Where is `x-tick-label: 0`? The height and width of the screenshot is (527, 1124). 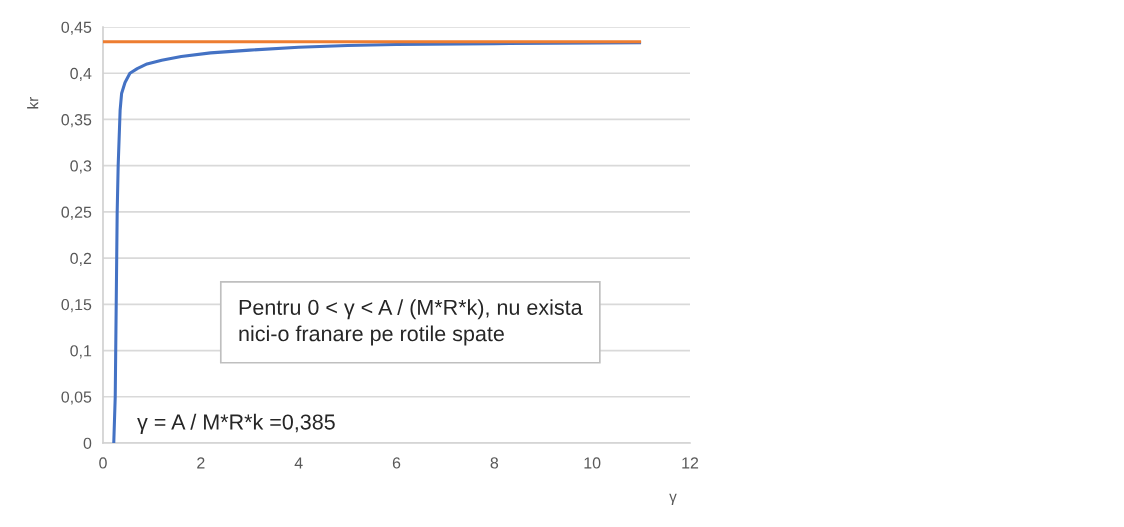 x-tick-label: 0 is located at coordinates (103, 463).